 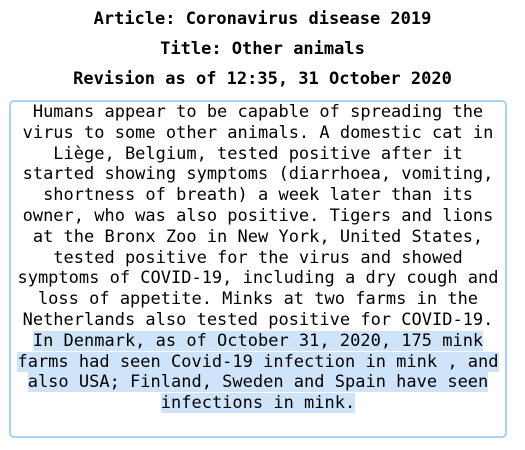 What do you see at coordinates (262, 79) in the screenshot?
I see `revision-label: Revision as of 12:35, 31 October 2020` at bounding box center [262, 79].